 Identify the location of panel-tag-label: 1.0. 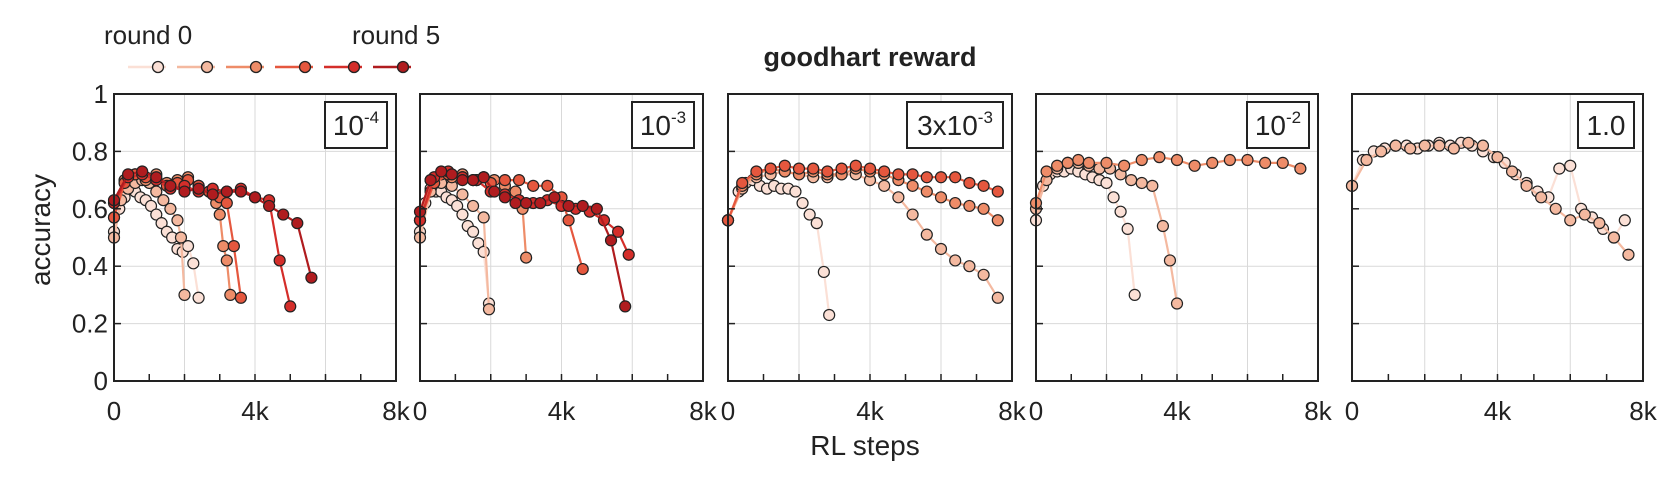
(1606, 125).